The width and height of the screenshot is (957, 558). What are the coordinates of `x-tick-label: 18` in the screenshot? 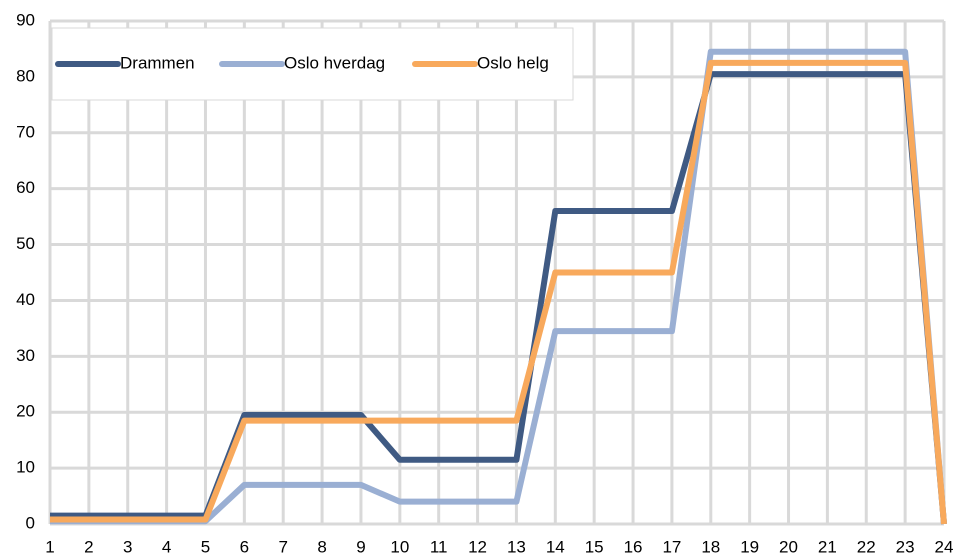 It's located at (710, 546).